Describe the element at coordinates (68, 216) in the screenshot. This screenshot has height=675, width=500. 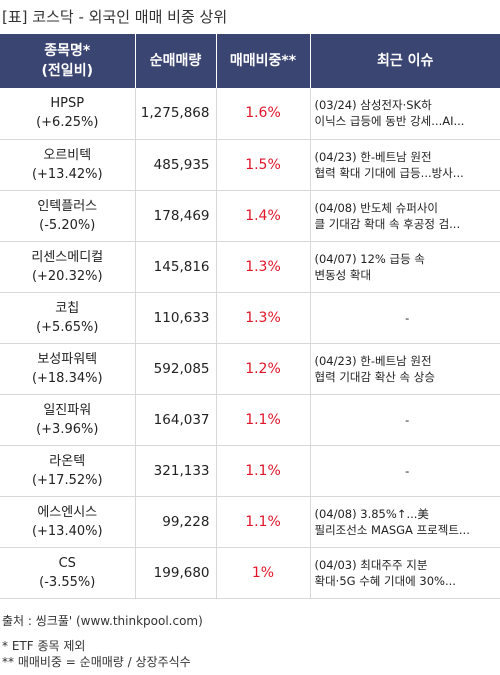
I see `stock-cell: 인텍플러스 (-5.20%)` at that location.